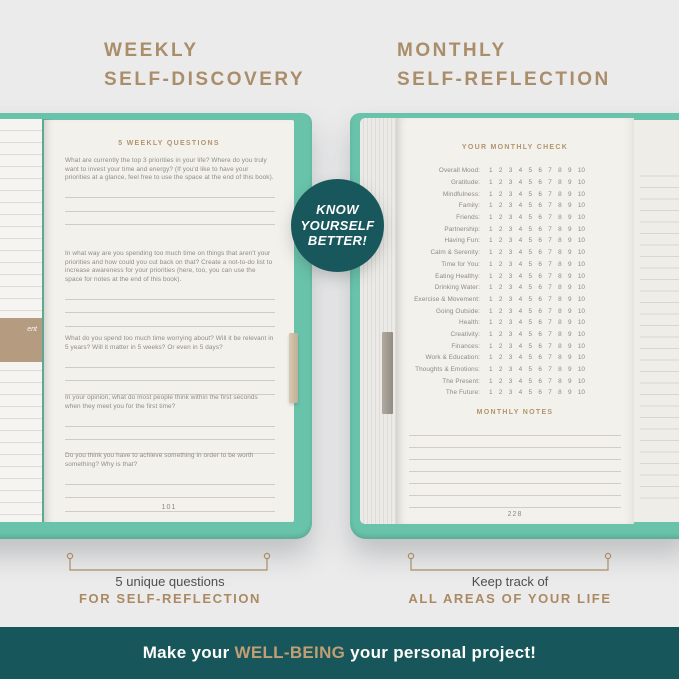  I want to click on right-caption-text: Keep track of, so click(510, 581).